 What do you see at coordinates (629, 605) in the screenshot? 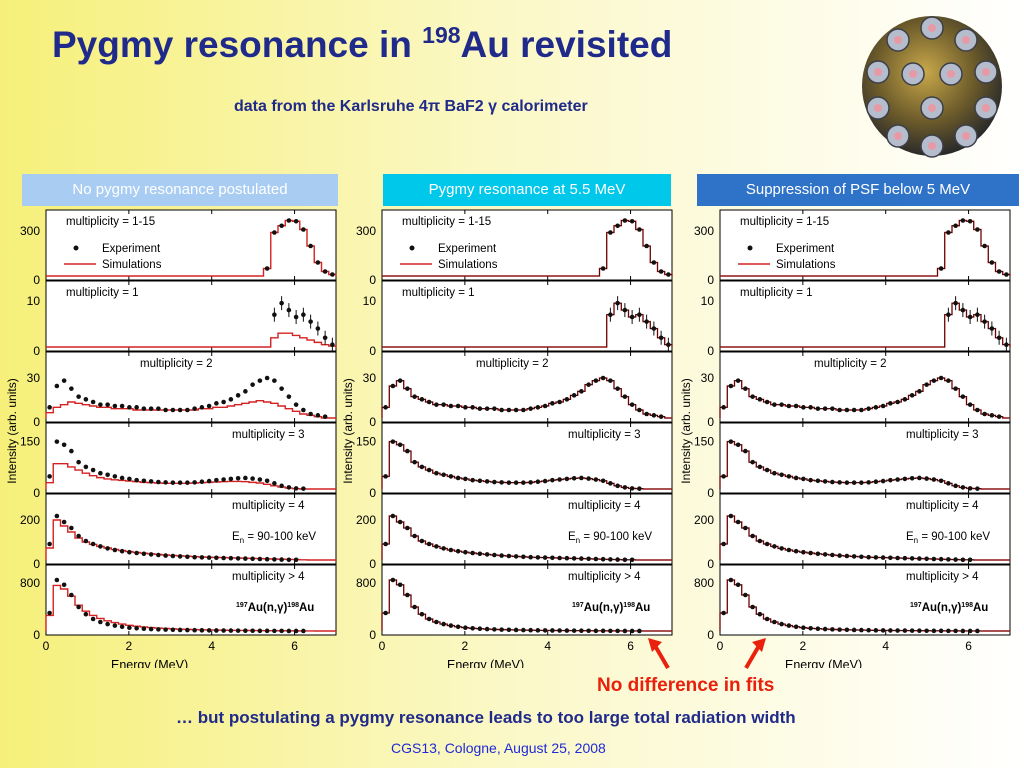
I see `reaction-mass-c: 198` at bounding box center [629, 605].